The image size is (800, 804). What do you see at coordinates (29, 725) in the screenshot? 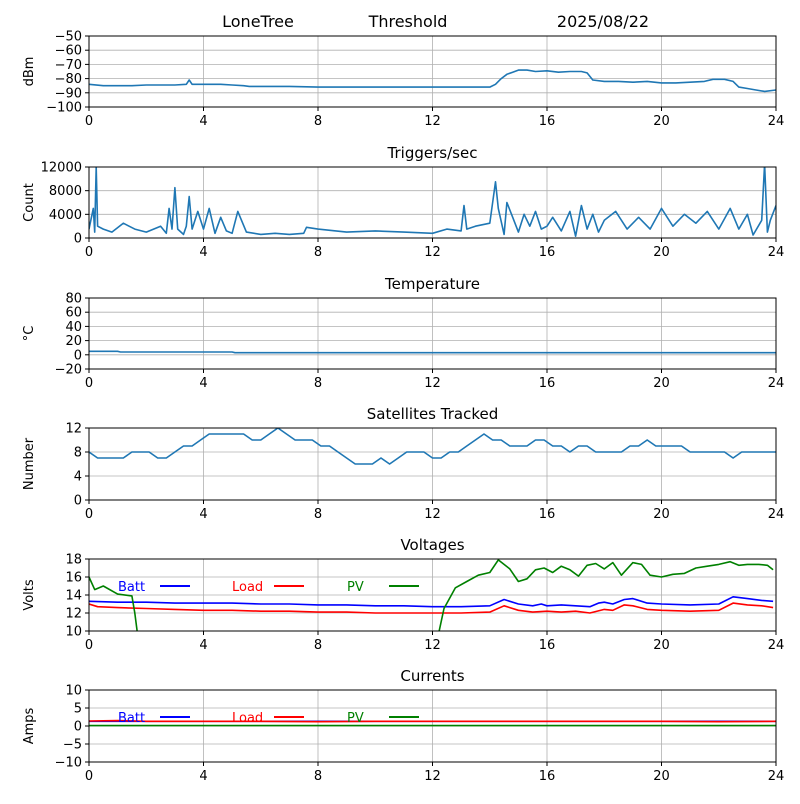
I see `y-axis-label: Amps` at bounding box center [29, 725].